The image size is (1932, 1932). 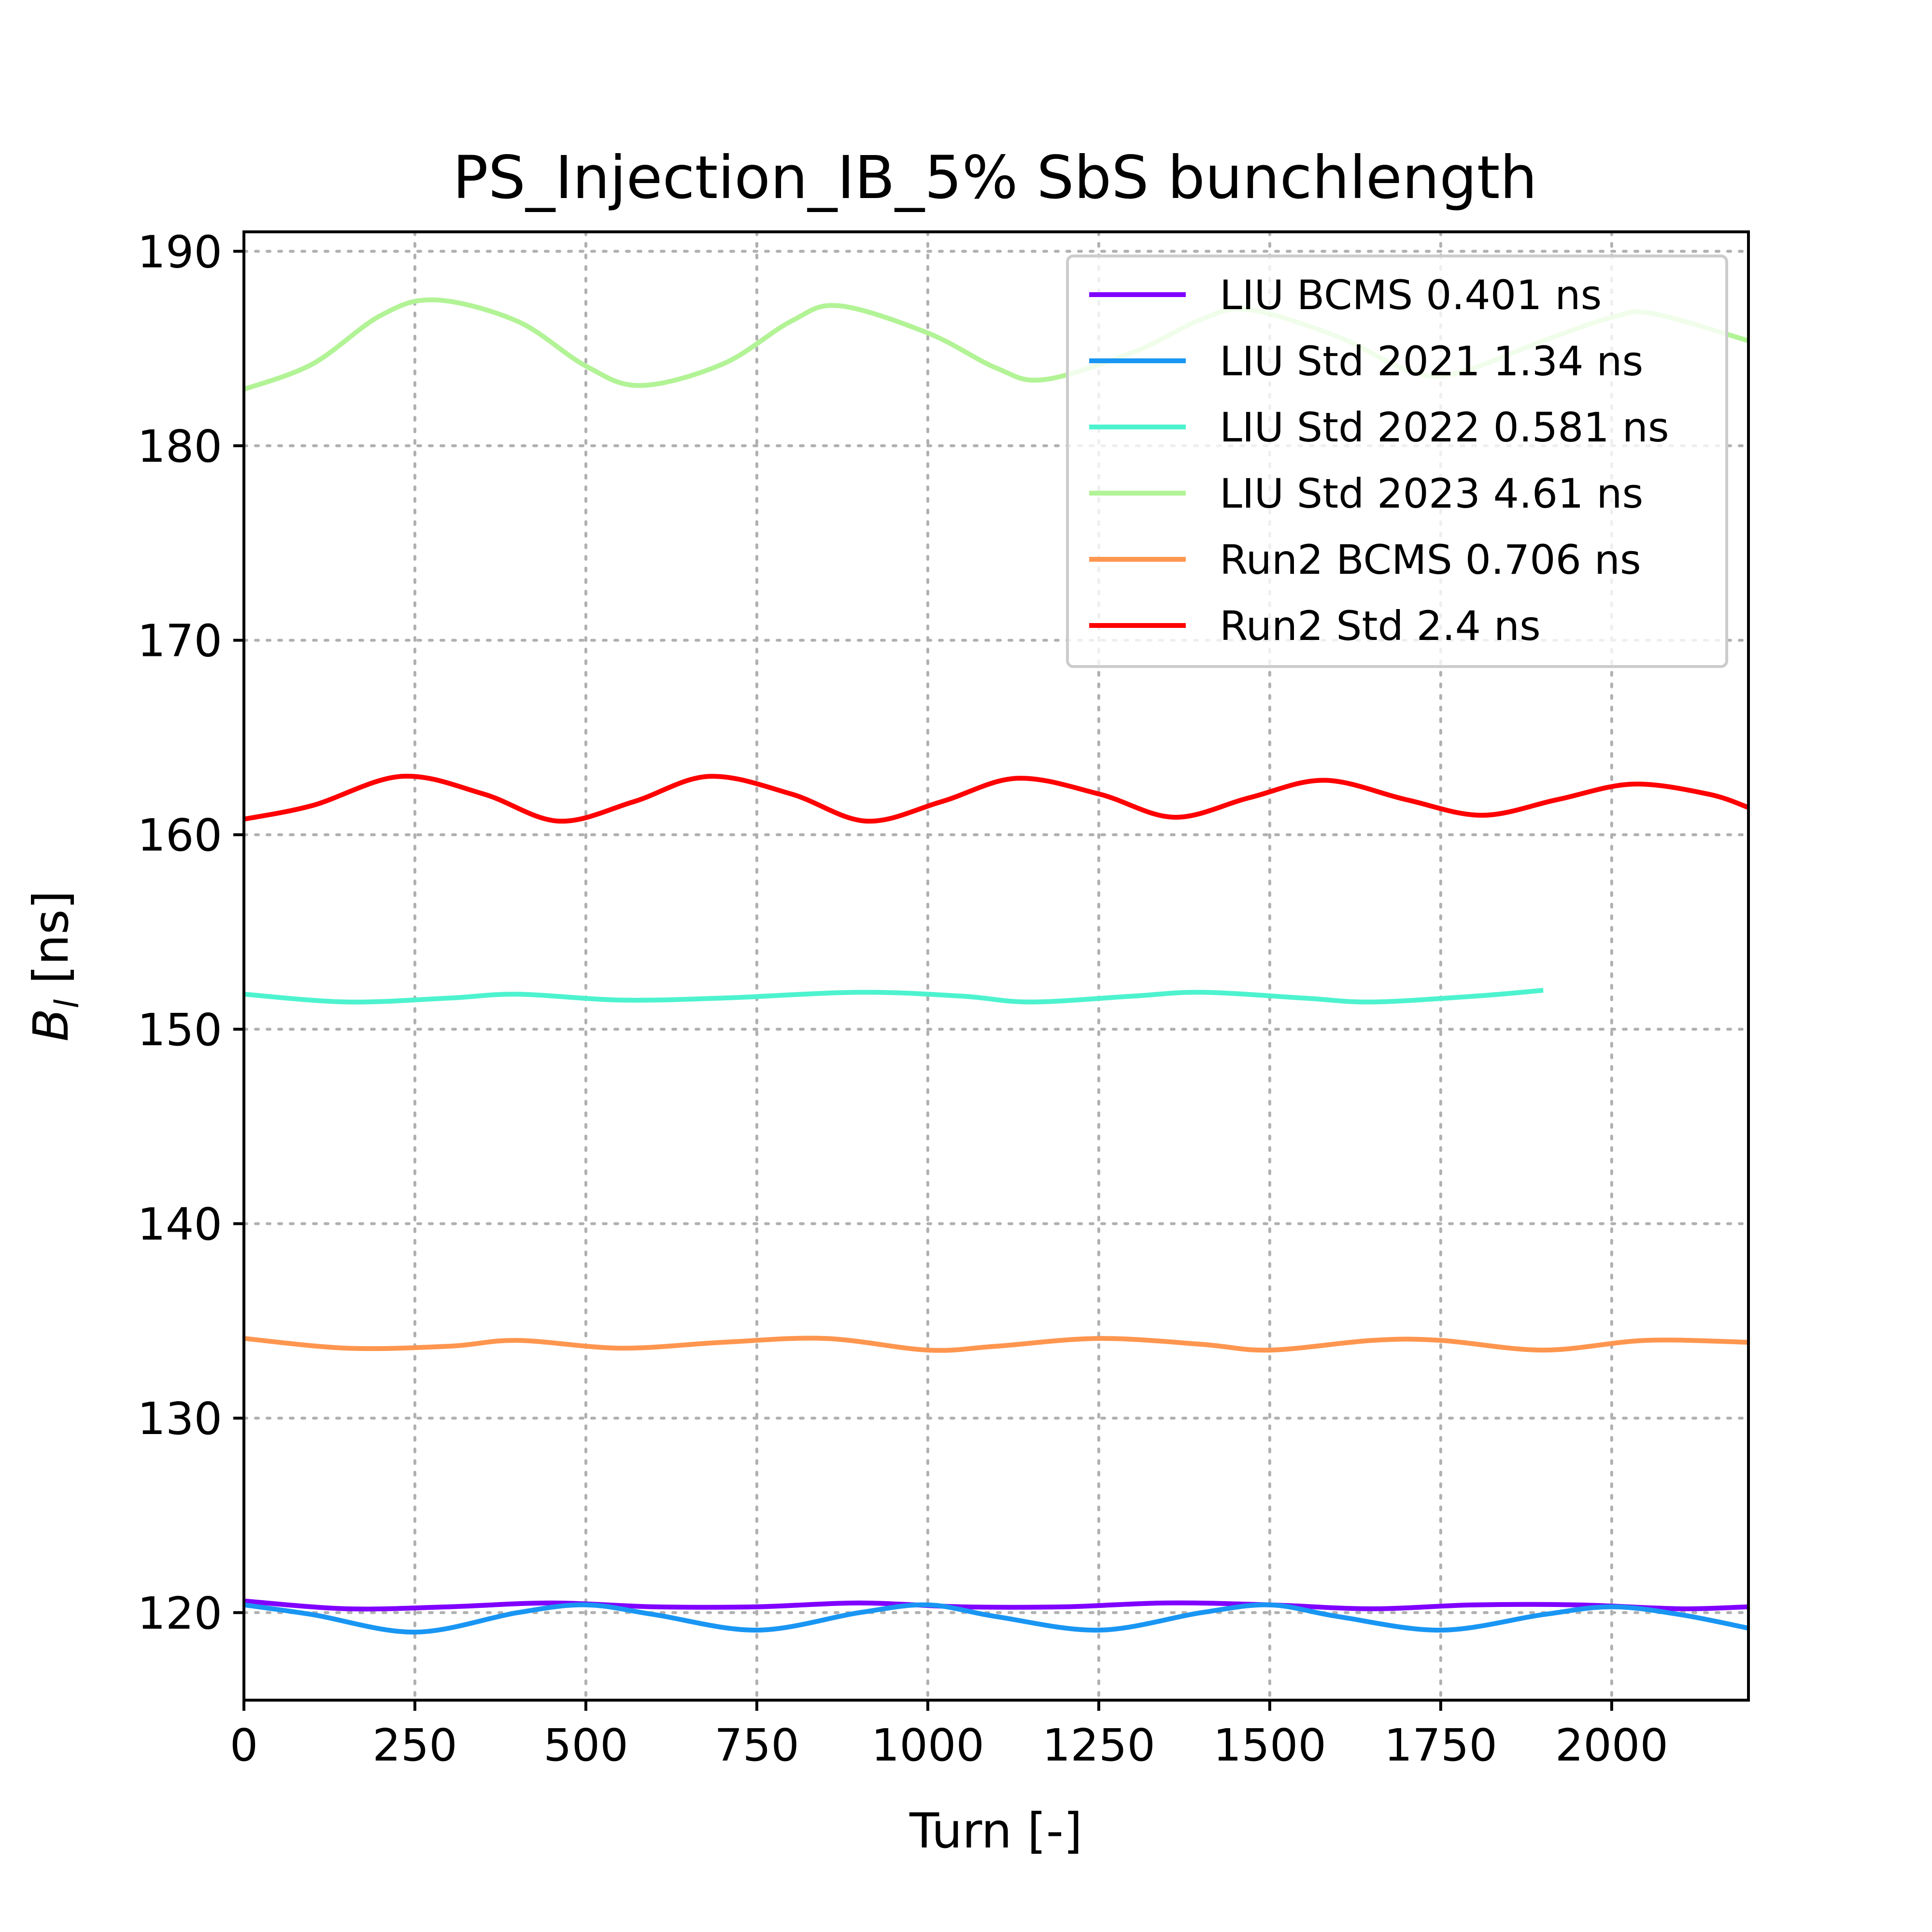 What do you see at coordinates (756, 1745) in the screenshot?
I see `x-tick-label: 750` at bounding box center [756, 1745].